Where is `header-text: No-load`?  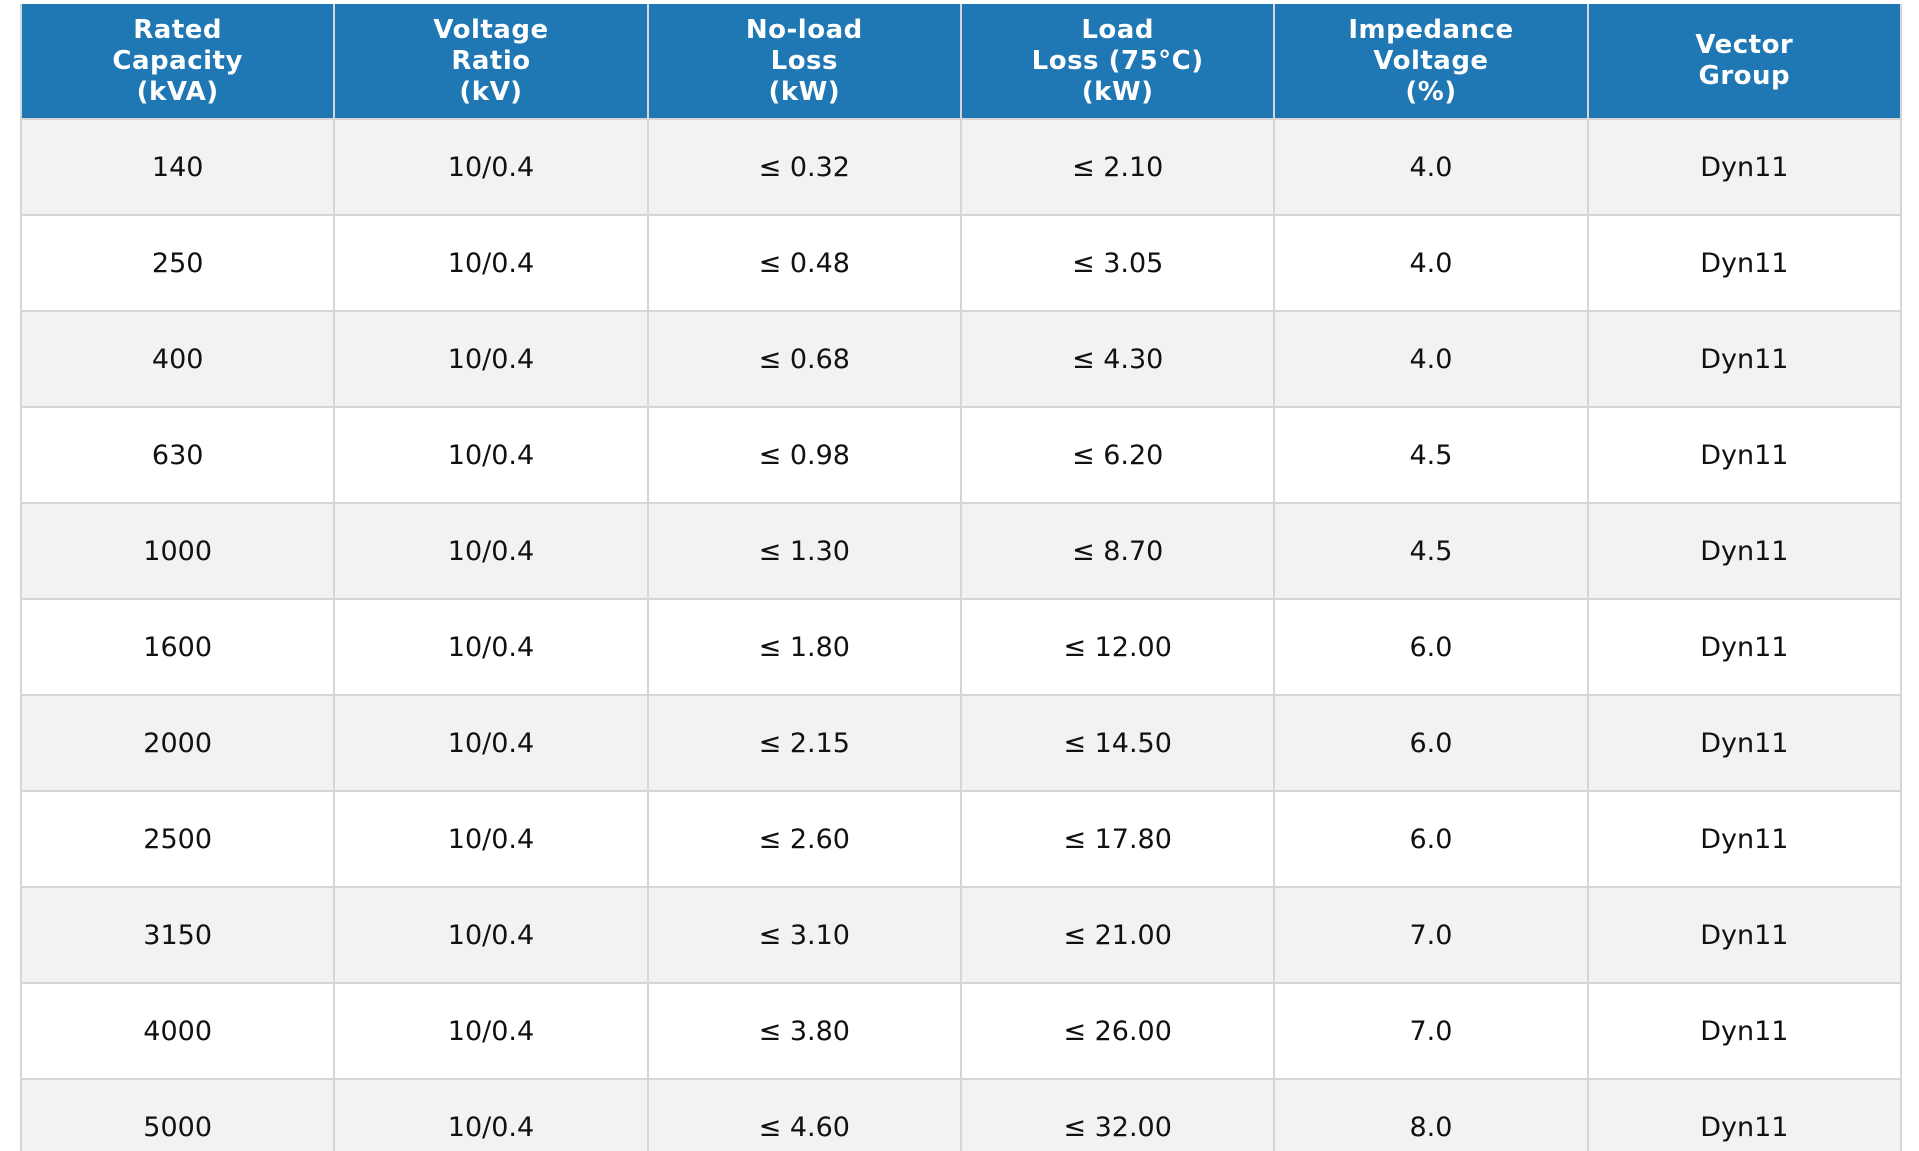
header-text: No-load is located at coordinates (804, 29).